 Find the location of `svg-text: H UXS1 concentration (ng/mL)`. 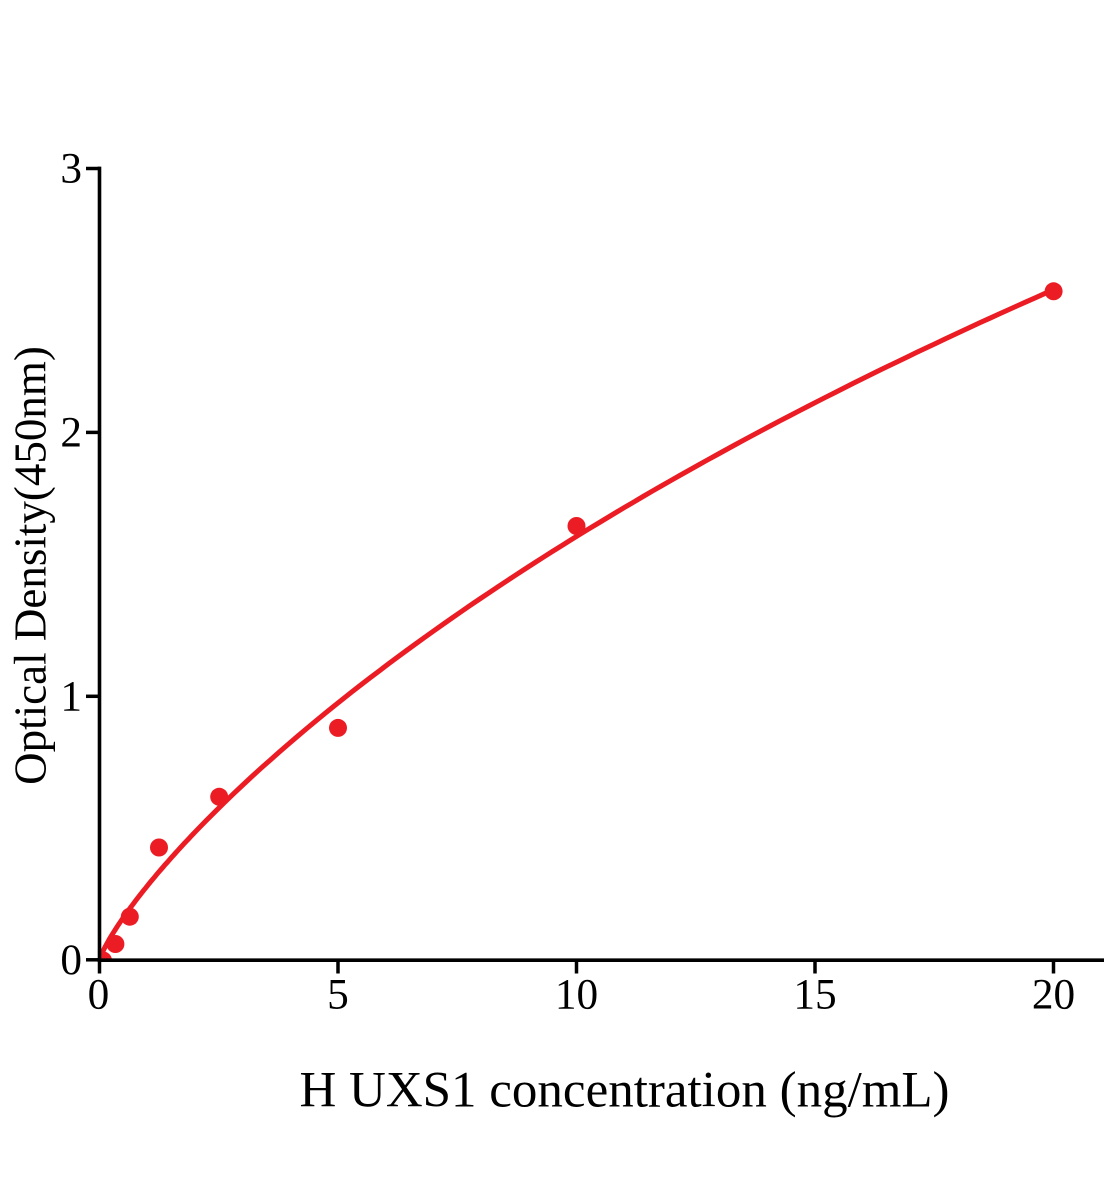

svg-text: H UXS1 concentration (ng/mL) is located at coordinates (624, 1090).